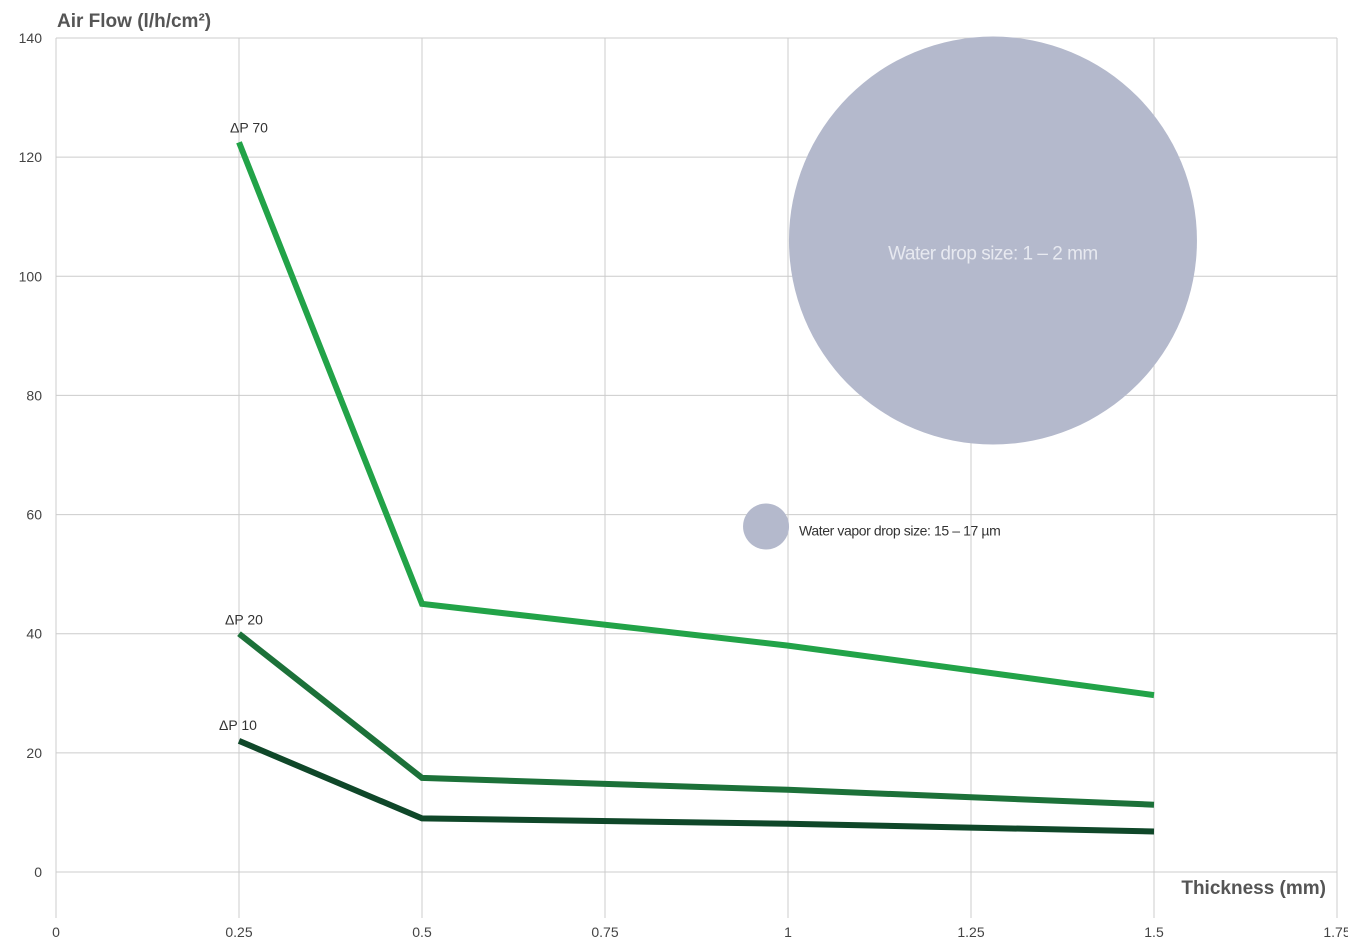 Image resolution: width=1348 pixels, height=938 pixels. What do you see at coordinates (249, 127) in the screenshot?
I see `series-label: ΔP 70` at bounding box center [249, 127].